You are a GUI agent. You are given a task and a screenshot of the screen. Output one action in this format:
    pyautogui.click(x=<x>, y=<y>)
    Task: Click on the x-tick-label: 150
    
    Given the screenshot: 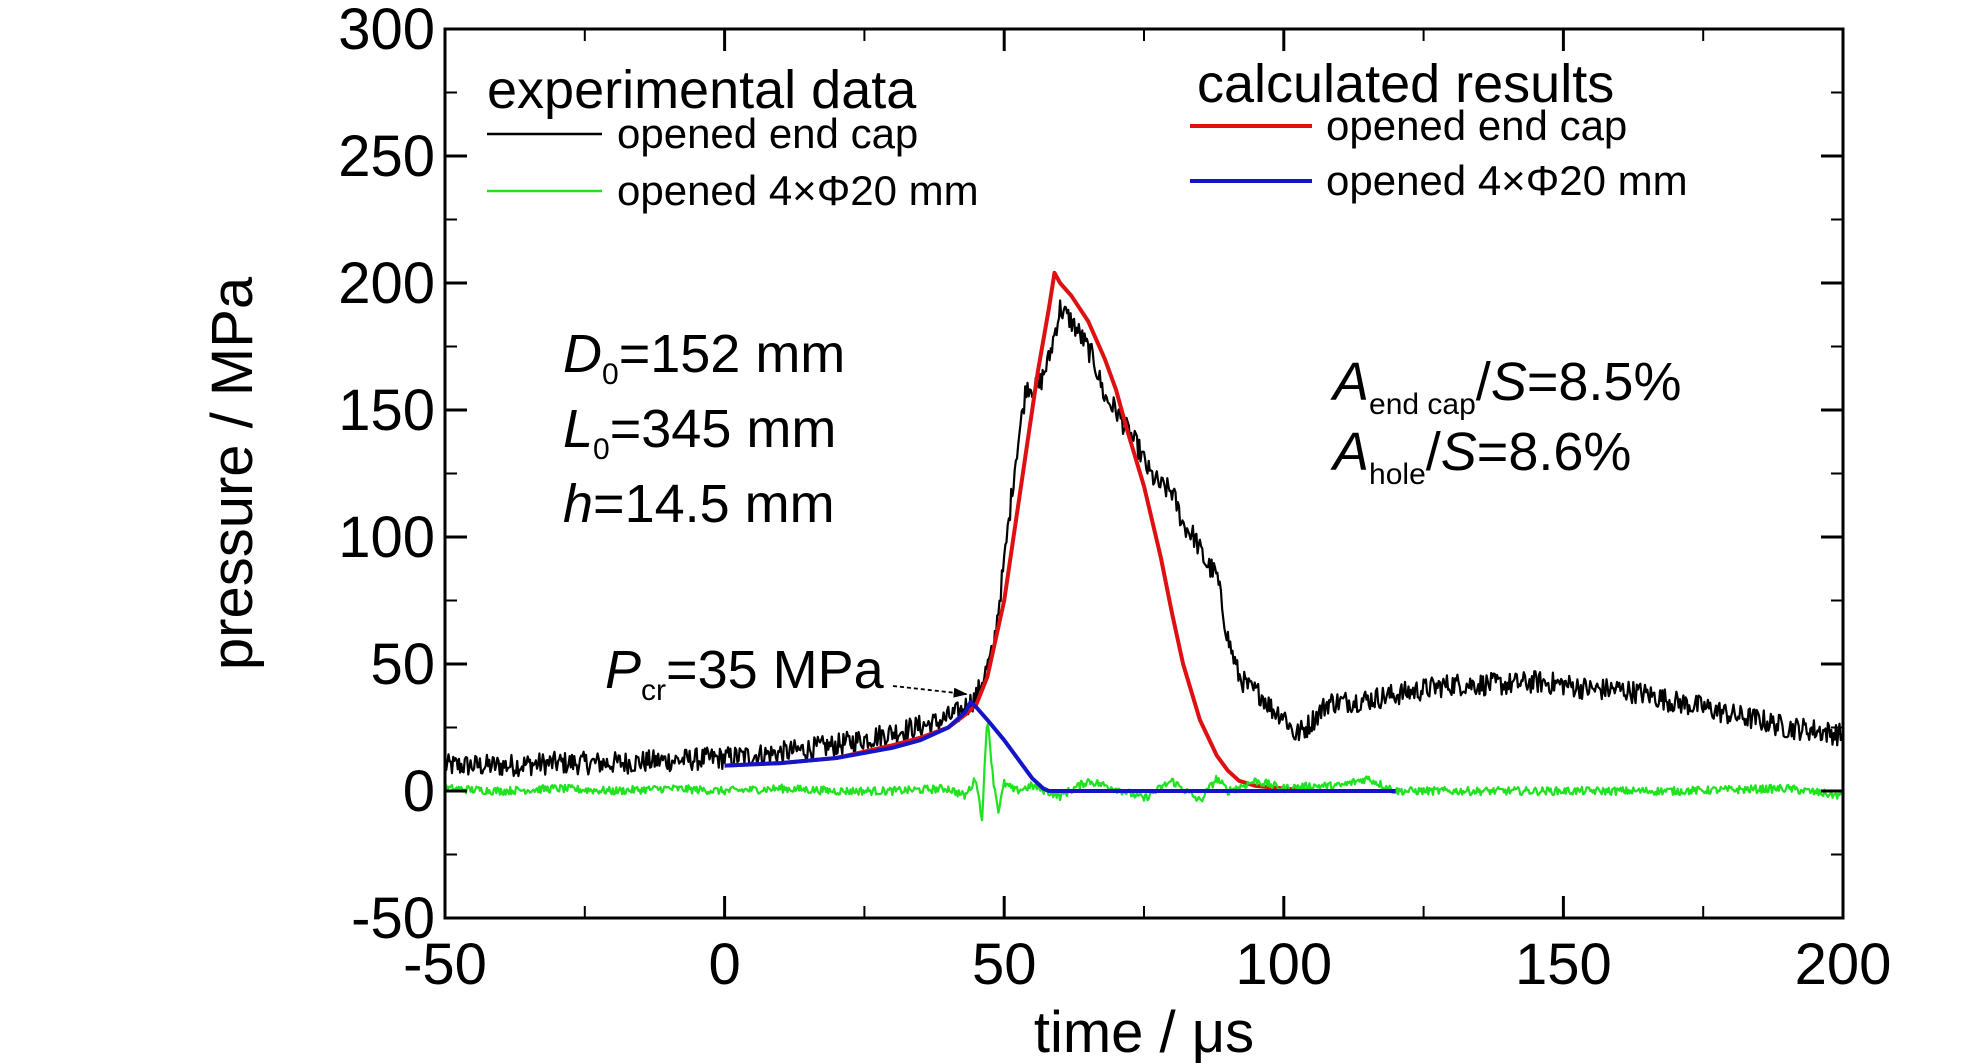 What is the action you would take?
    pyautogui.click(x=1563, y=964)
    